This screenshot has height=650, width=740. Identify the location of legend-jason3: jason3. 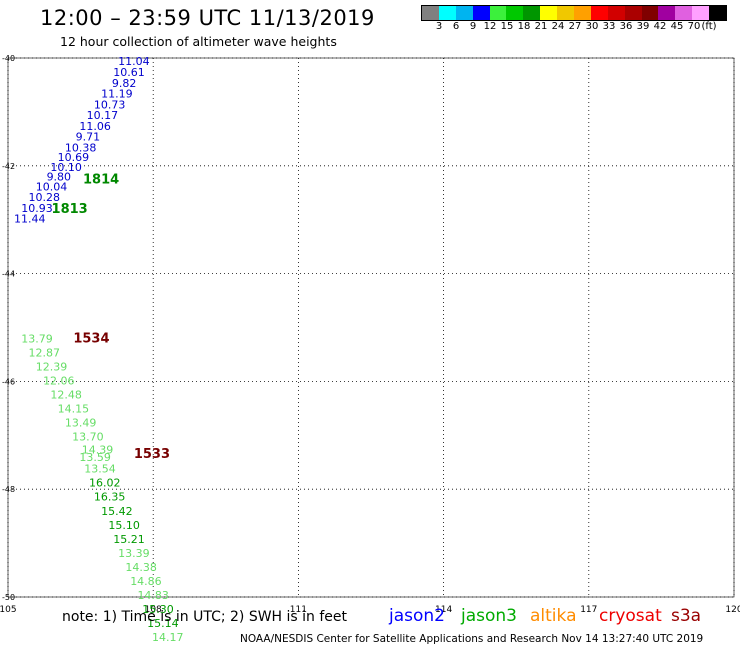
(489, 616).